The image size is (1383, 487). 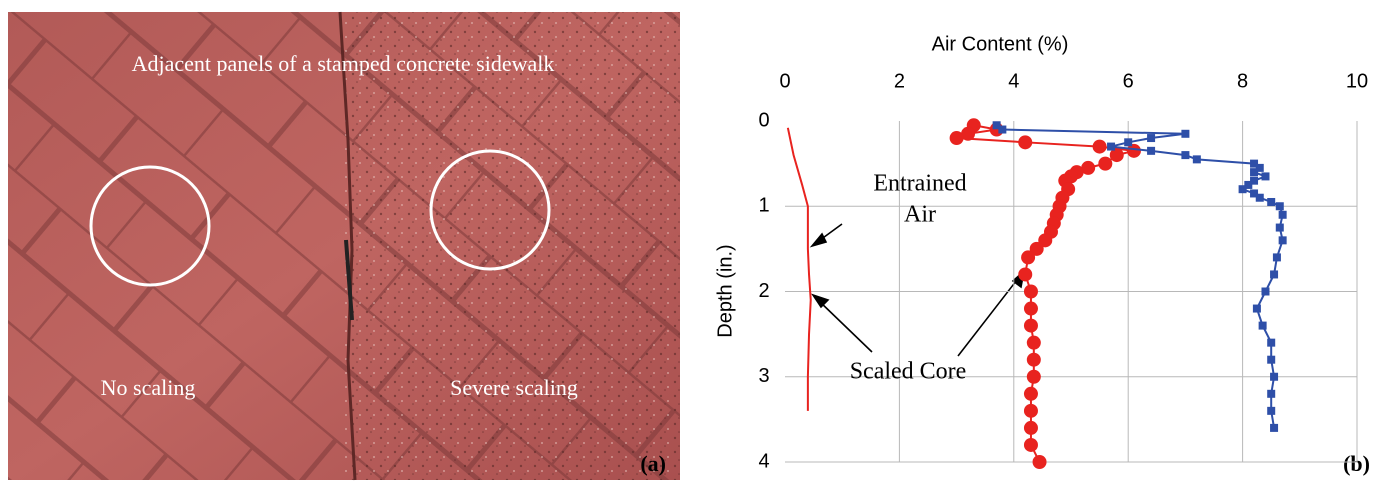 What do you see at coordinates (763, 206) in the screenshot?
I see `y-tick-label: 1` at bounding box center [763, 206].